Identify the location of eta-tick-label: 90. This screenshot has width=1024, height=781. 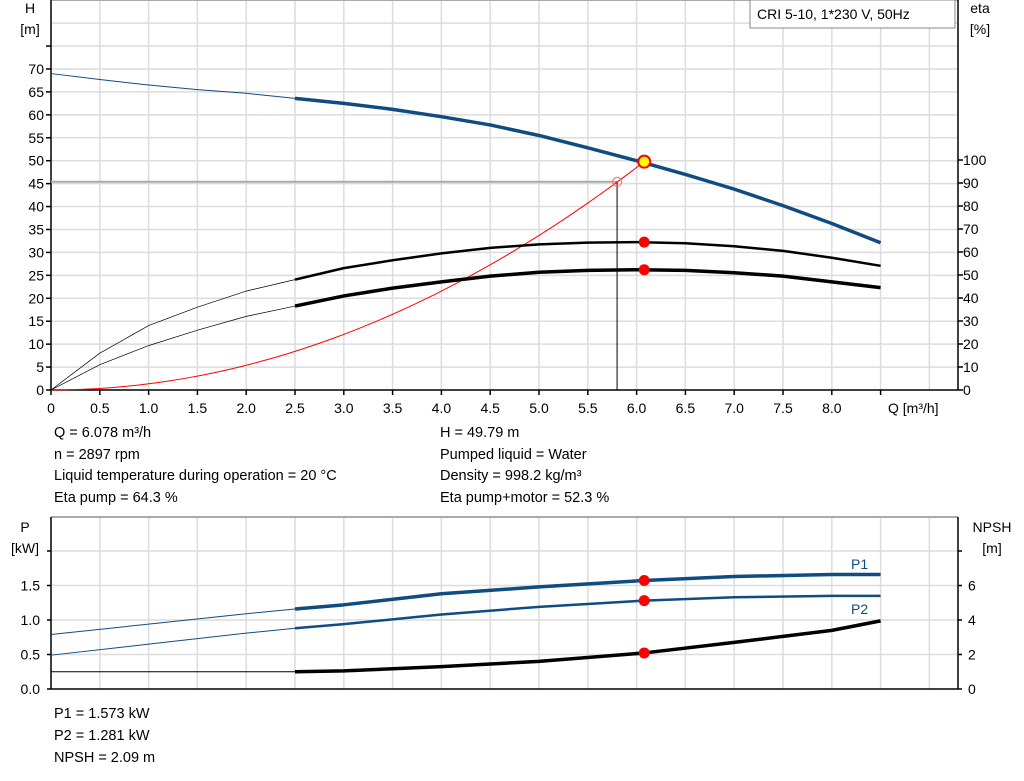
(971, 183).